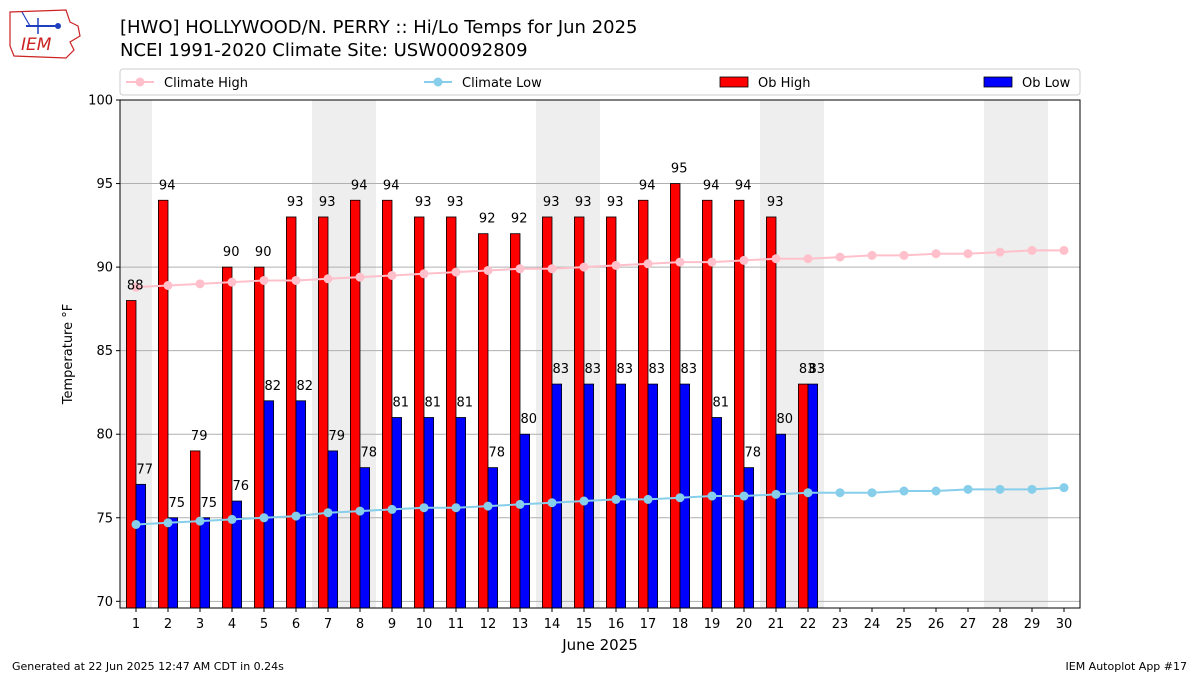 This screenshot has height=675, width=1200. I want to click on x-tick-label: 17, so click(648, 624).